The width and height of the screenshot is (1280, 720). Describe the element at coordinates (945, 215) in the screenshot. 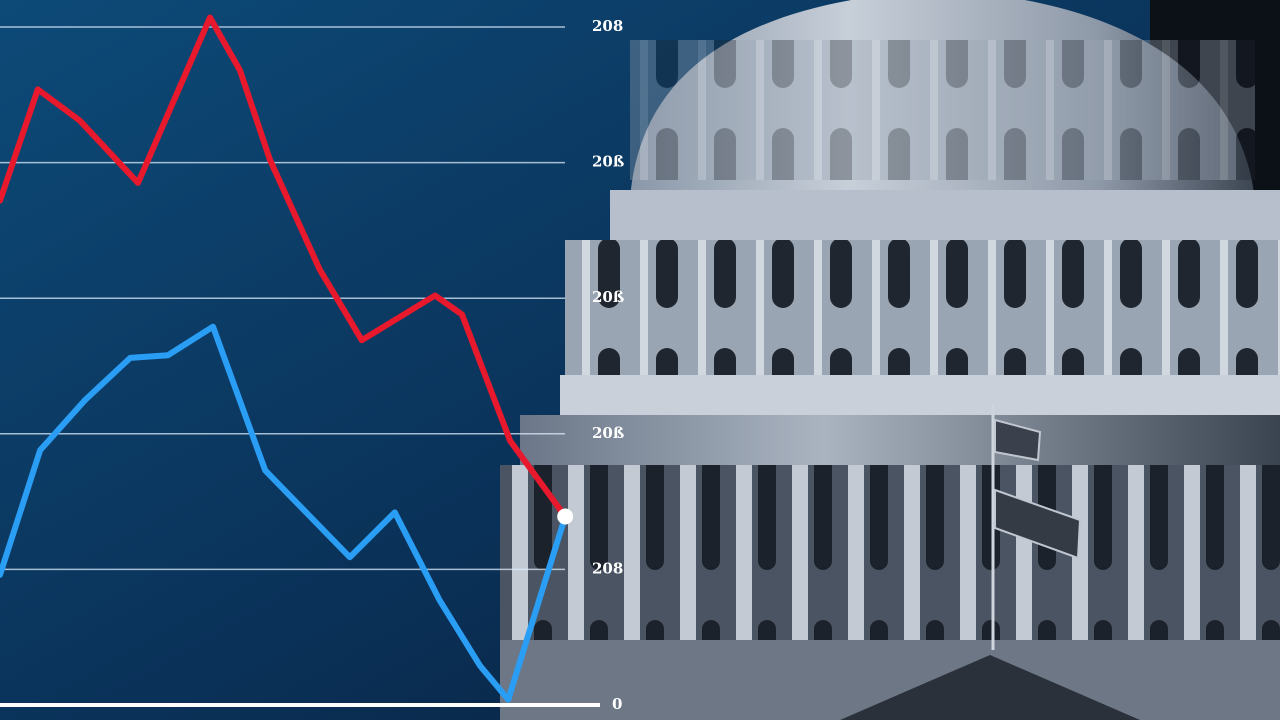

I see `dome-ring` at that location.